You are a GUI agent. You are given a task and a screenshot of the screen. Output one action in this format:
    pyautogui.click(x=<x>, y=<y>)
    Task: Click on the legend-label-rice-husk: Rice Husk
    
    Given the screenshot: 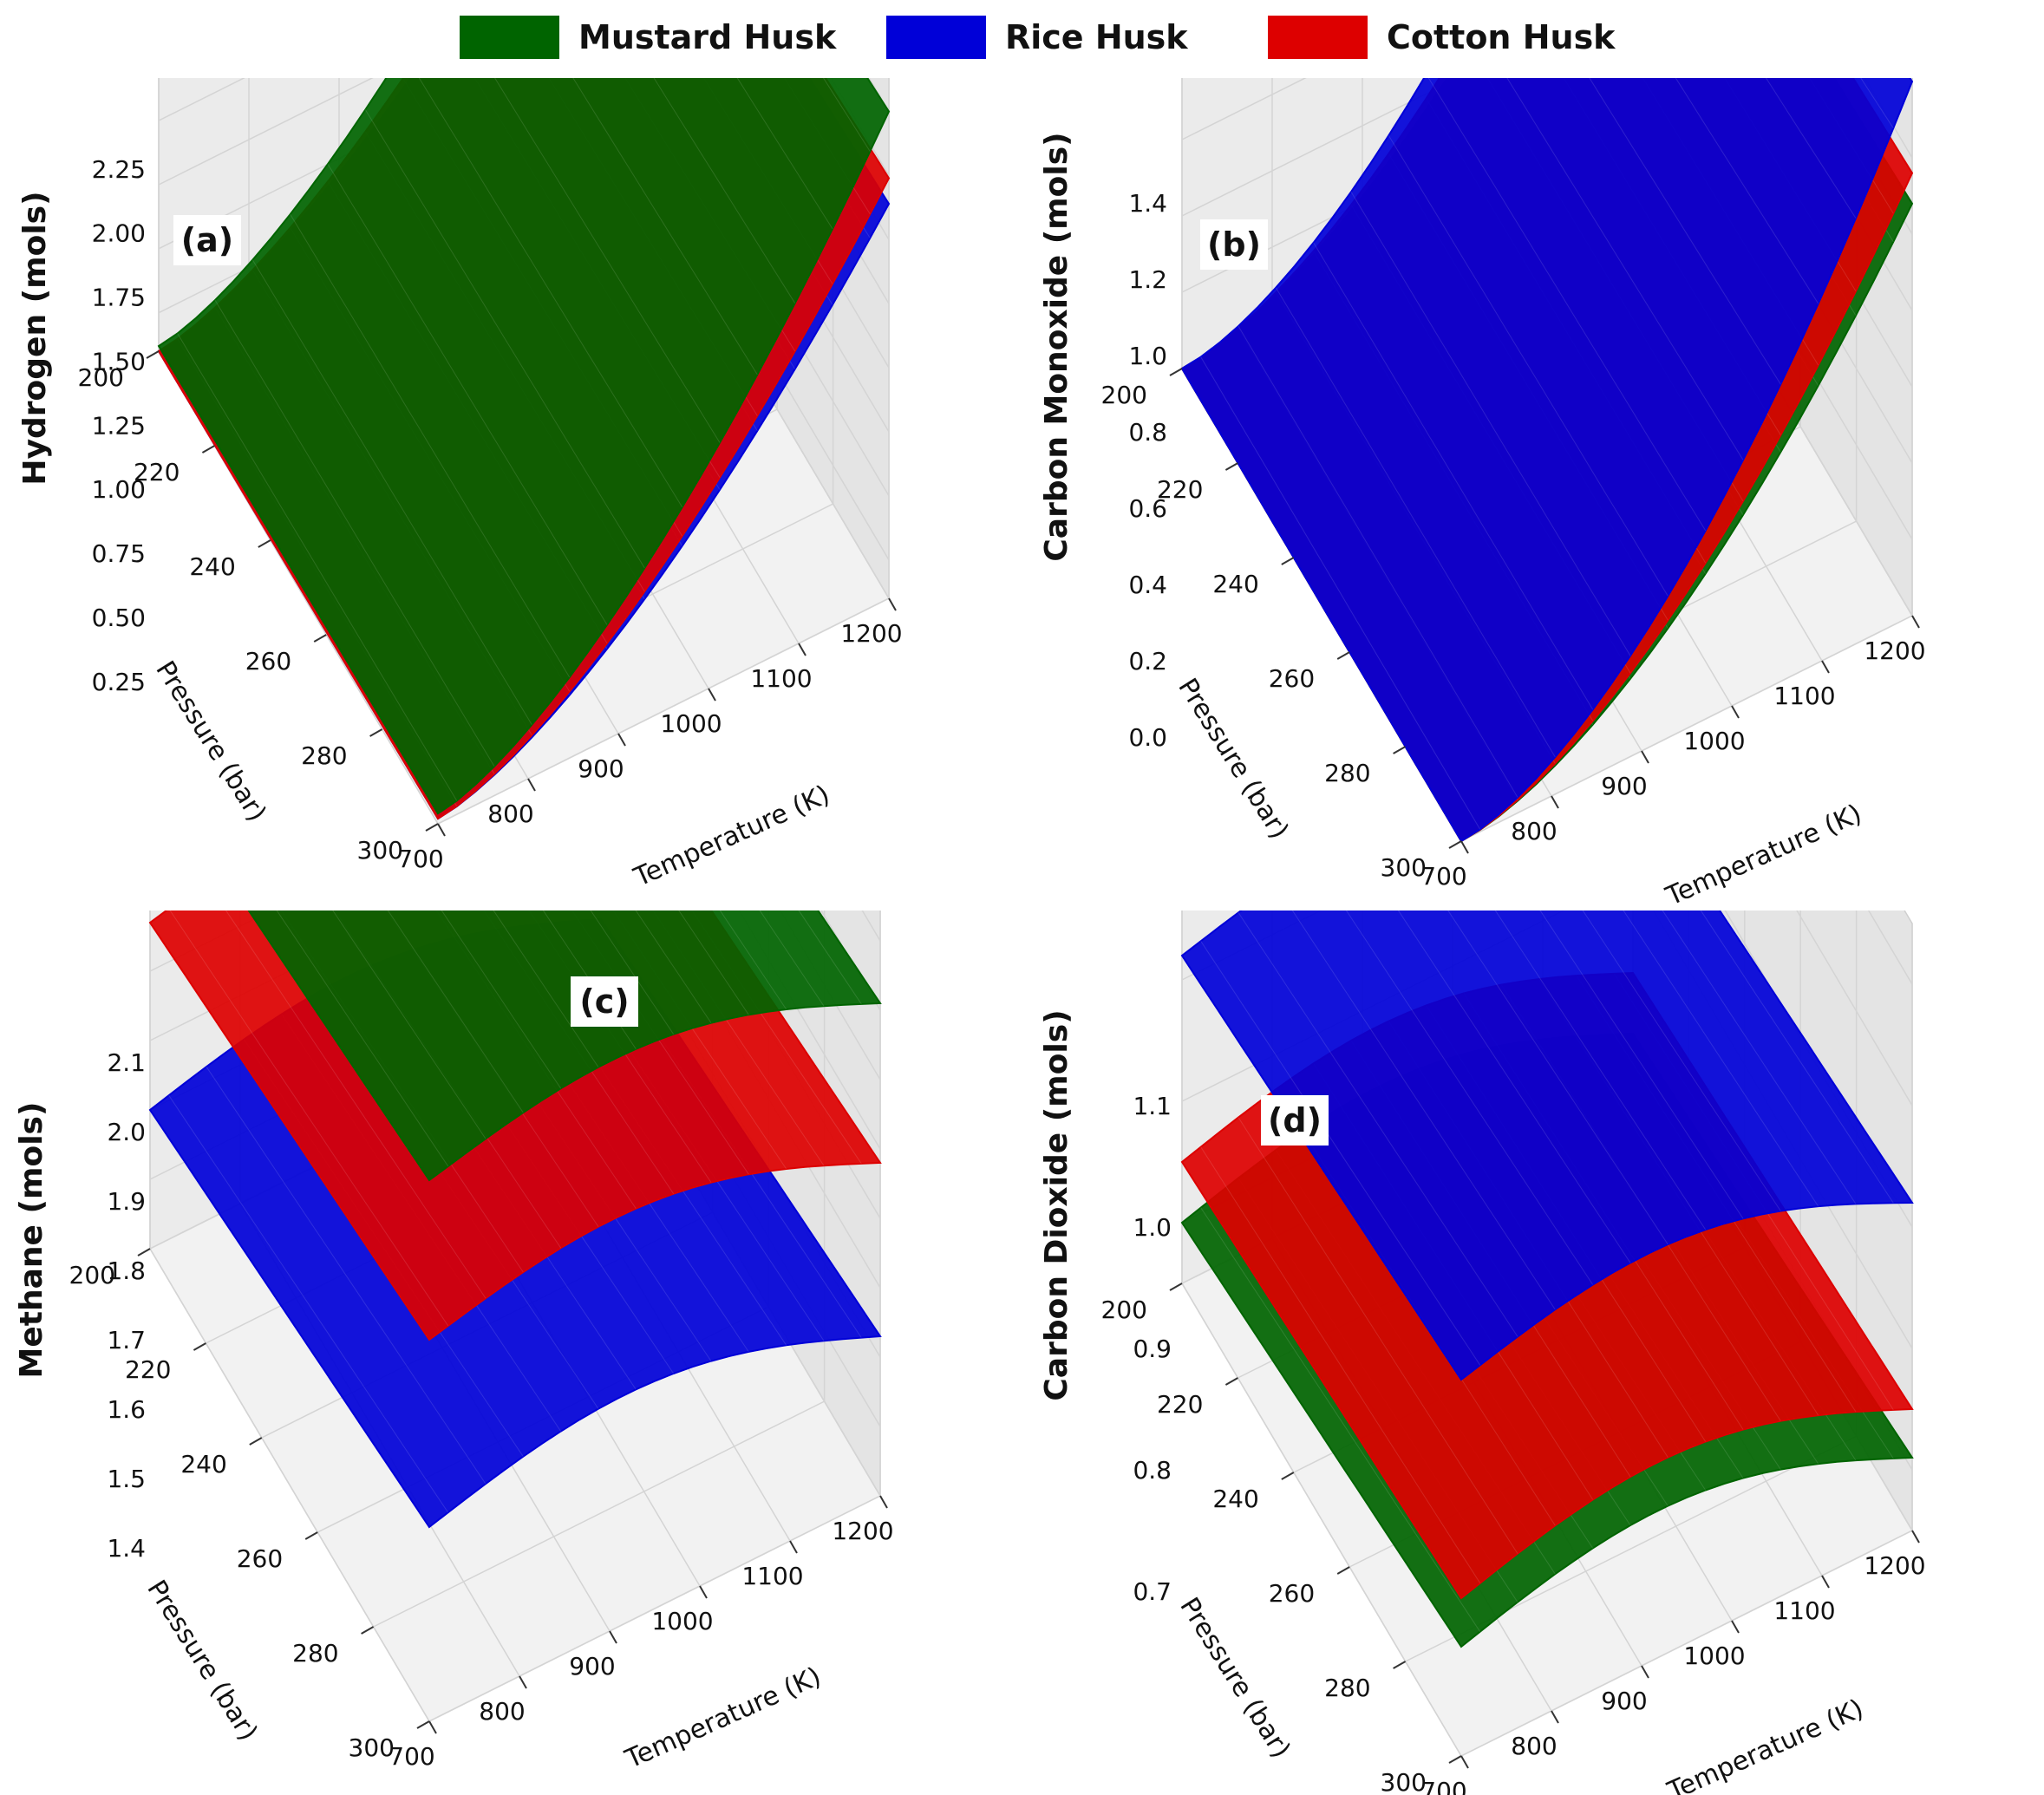 What is the action you would take?
    pyautogui.click(x=1097, y=37)
    